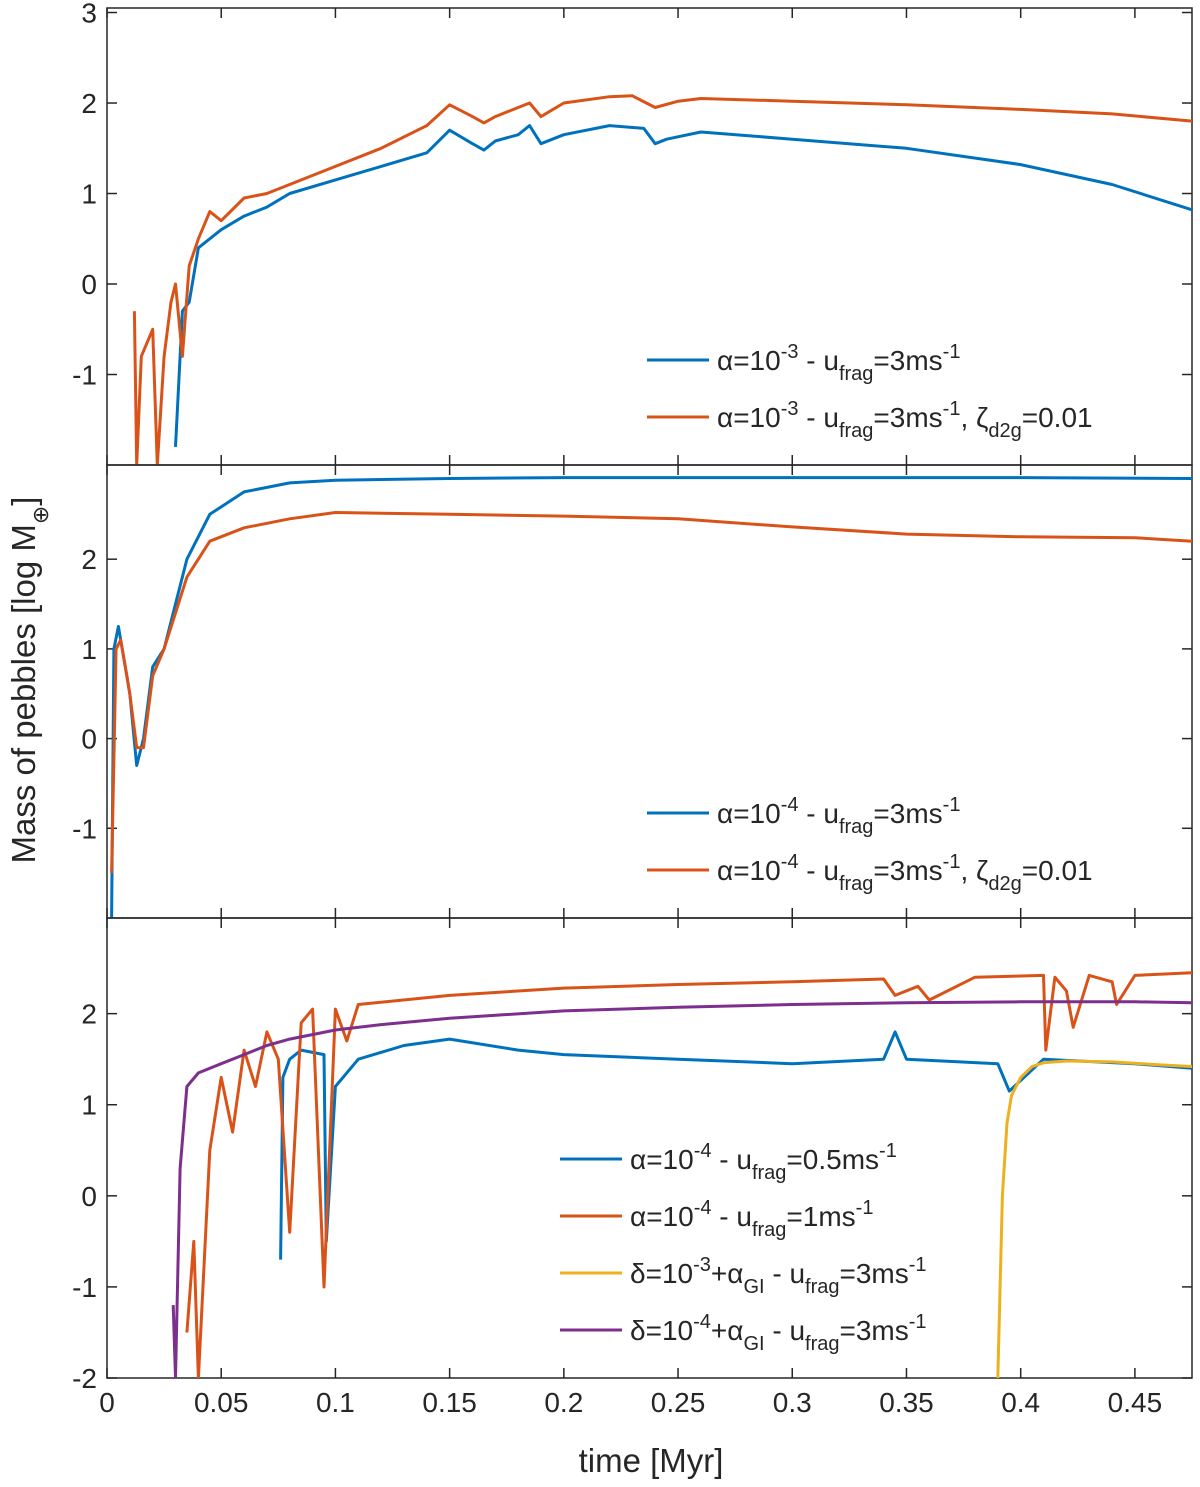 This screenshot has height=1487, width=1200. I want to click on legend-entry: α=10-3 - ufrag=3ms-1, so click(838, 363).